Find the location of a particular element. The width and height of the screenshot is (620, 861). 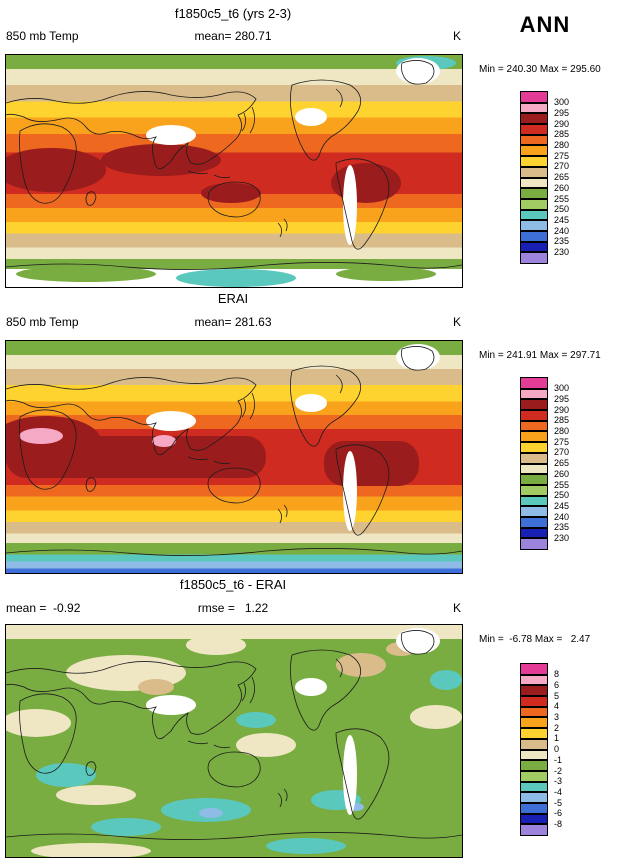

colorbar-label: 8 is located at coordinates (557, 674).